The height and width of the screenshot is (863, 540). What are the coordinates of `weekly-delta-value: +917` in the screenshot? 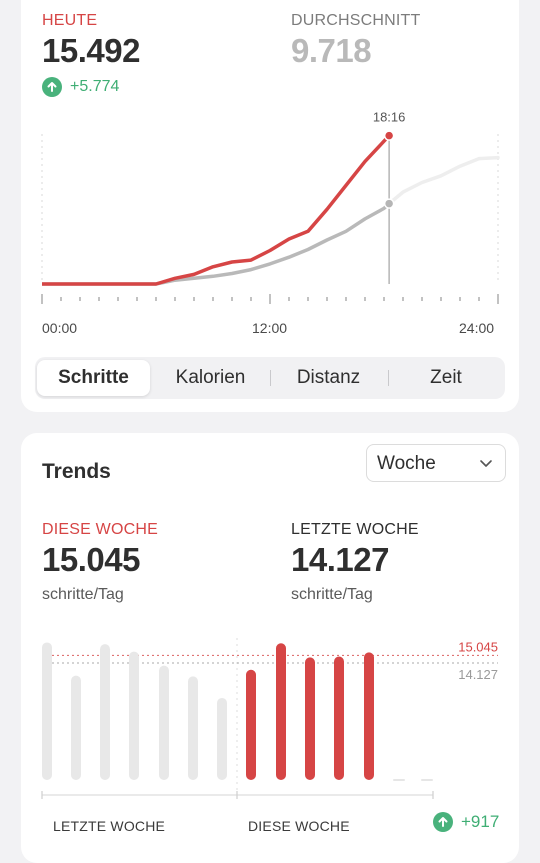 It's located at (480, 821).